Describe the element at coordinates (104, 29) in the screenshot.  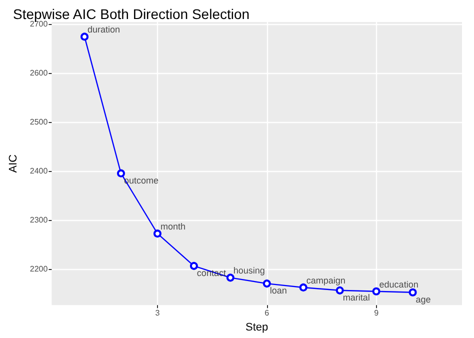
I see `annotation: duration` at that location.